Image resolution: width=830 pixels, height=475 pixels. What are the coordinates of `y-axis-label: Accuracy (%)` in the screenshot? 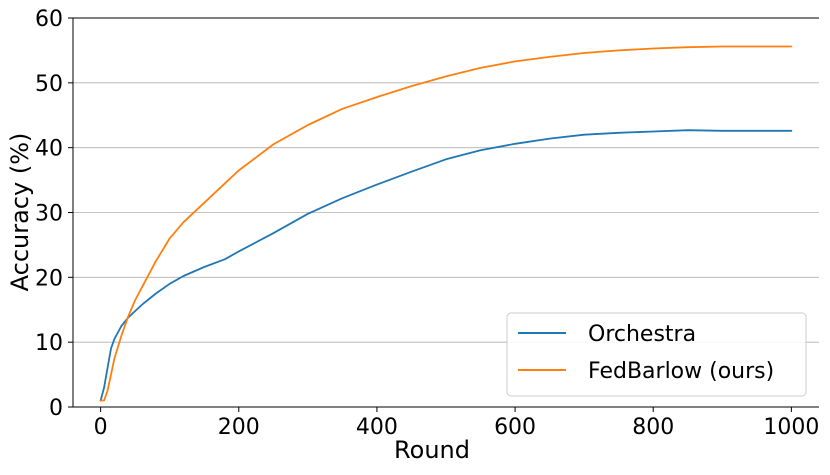 It's located at (20, 212).